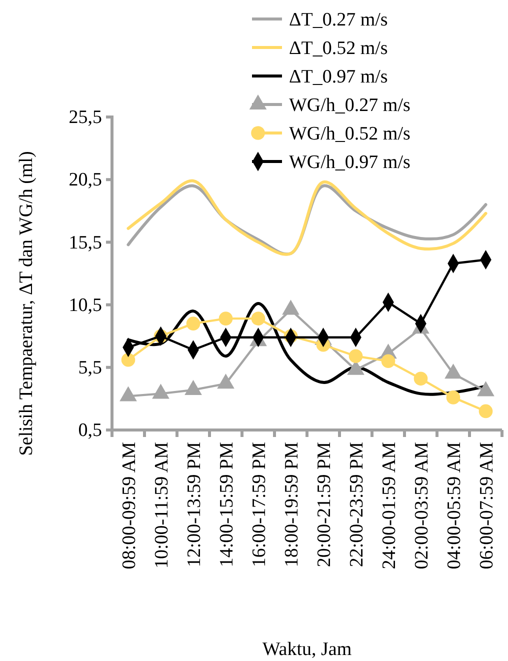 The image size is (508, 661). What do you see at coordinates (454, 506) in the screenshot?
I see `x-tick-label: 04:00-05:59 AM` at bounding box center [454, 506].